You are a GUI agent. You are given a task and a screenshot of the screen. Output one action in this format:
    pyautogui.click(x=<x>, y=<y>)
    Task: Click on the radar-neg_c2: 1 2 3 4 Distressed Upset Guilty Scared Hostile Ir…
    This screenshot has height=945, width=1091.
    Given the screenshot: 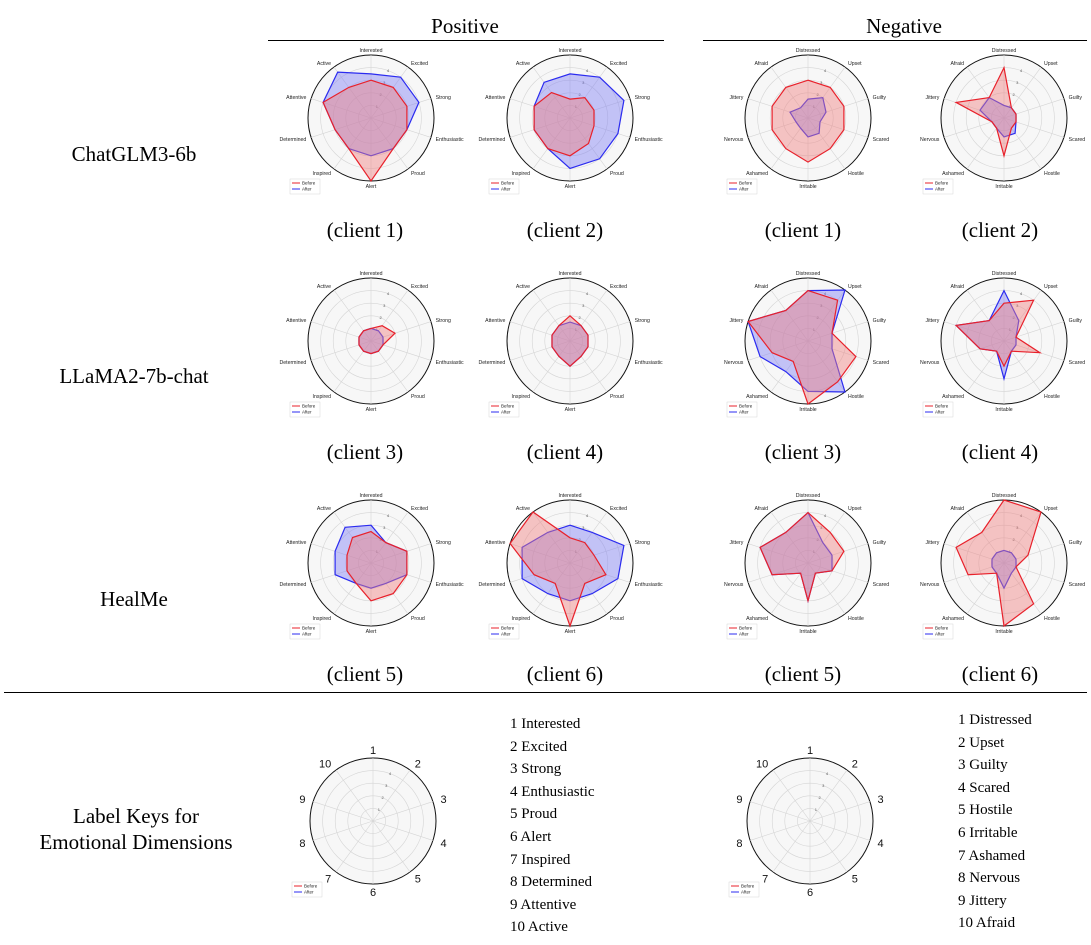 What is the action you would take?
    pyautogui.click(x=1003, y=121)
    